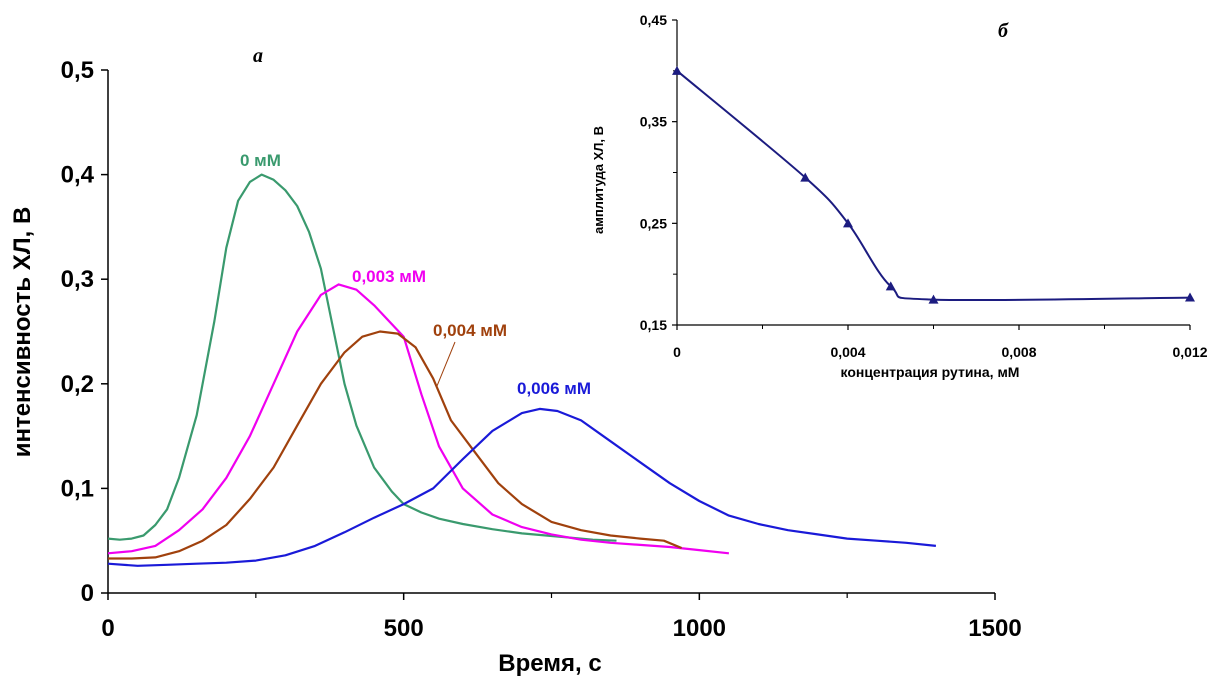 This screenshot has width=1218, height=679. Describe the element at coordinates (470, 330) in the screenshot. I see `label-series-0004mm: 0,004 мМ` at that location.